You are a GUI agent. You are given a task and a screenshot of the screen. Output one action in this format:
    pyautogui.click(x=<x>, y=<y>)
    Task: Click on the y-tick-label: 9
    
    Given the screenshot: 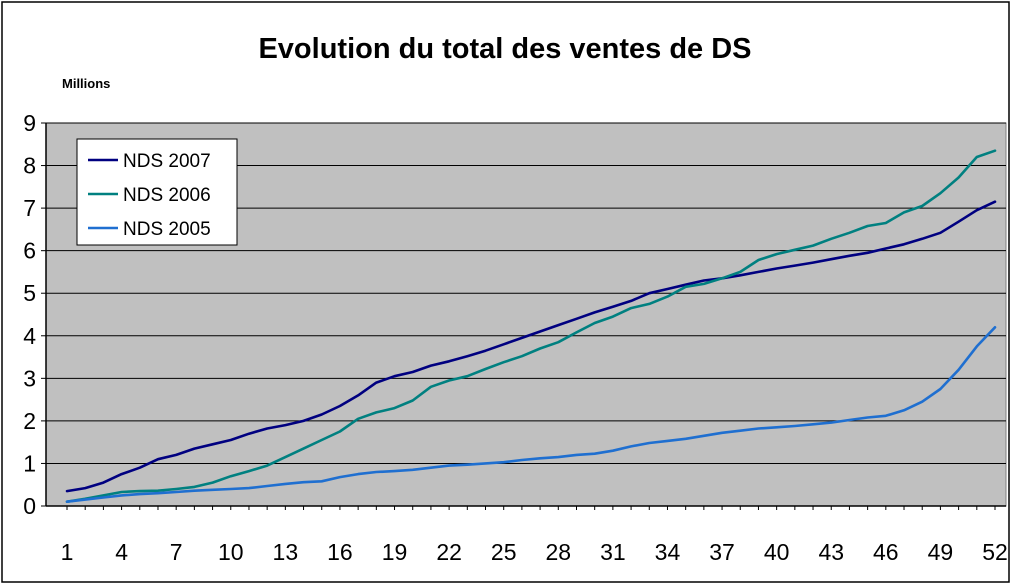 What is the action you would take?
    pyautogui.click(x=29, y=123)
    